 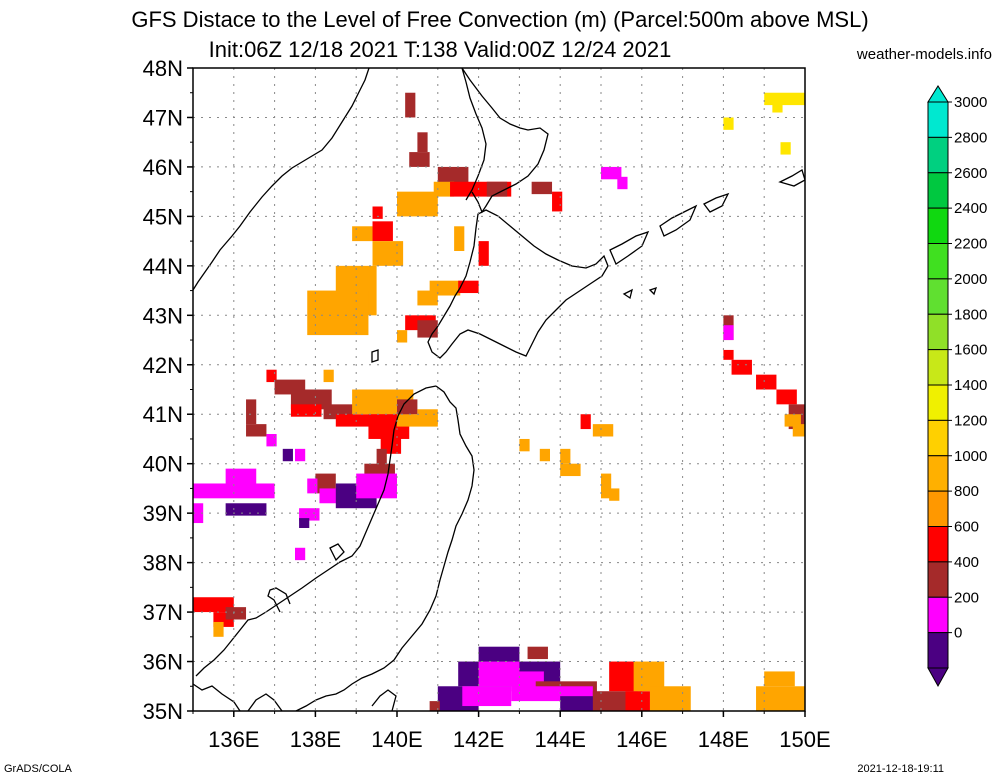 What do you see at coordinates (970, 102) in the screenshot?
I see `colorbar-label: 3000` at bounding box center [970, 102].